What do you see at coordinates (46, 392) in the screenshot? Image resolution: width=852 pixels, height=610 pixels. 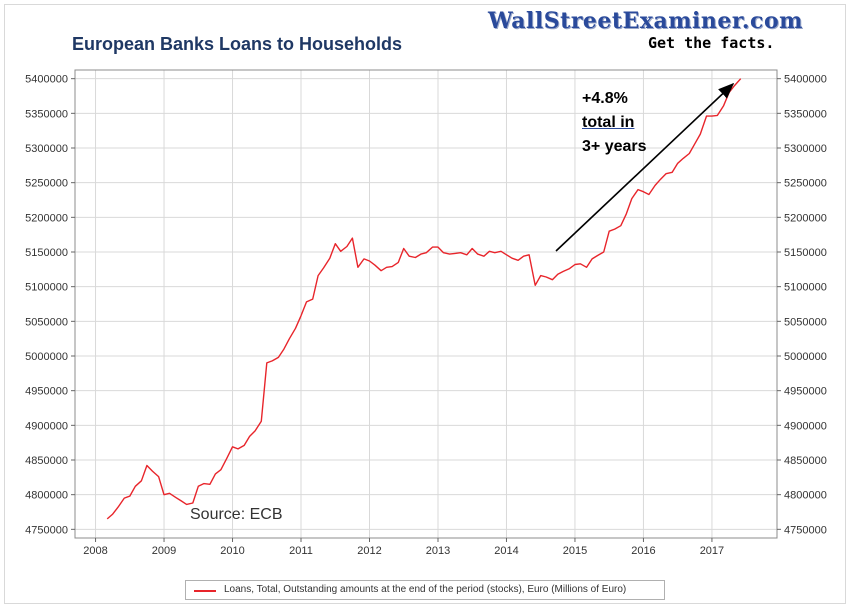 I see `y-tick-label-left: 4950000` at bounding box center [46, 392].